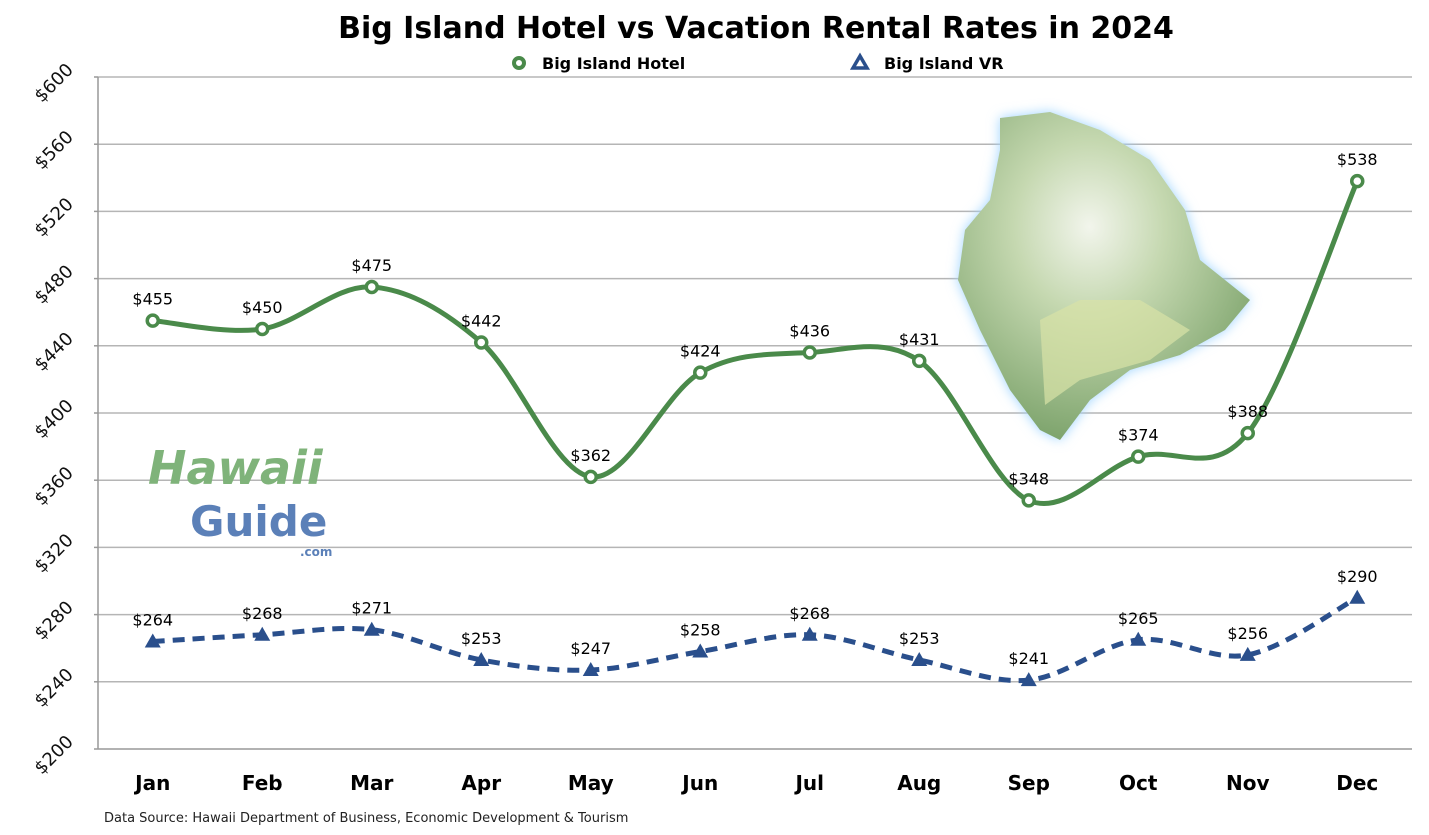 The width and height of the screenshot is (1429, 835). What do you see at coordinates (1357, 159) in the screenshot?
I see `data-label: $538` at bounding box center [1357, 159].